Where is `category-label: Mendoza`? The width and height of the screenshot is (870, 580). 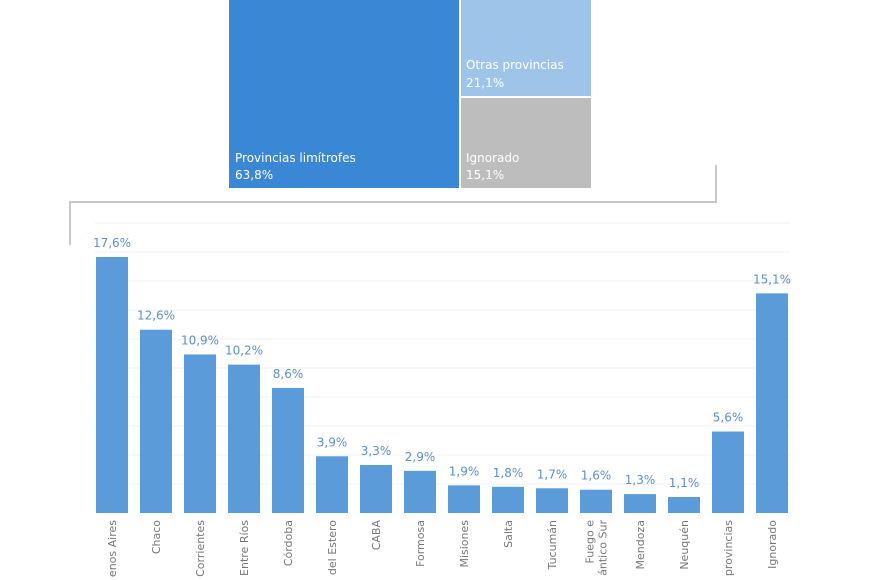
category-label: Mendoza is located at coordinates (640, 544).